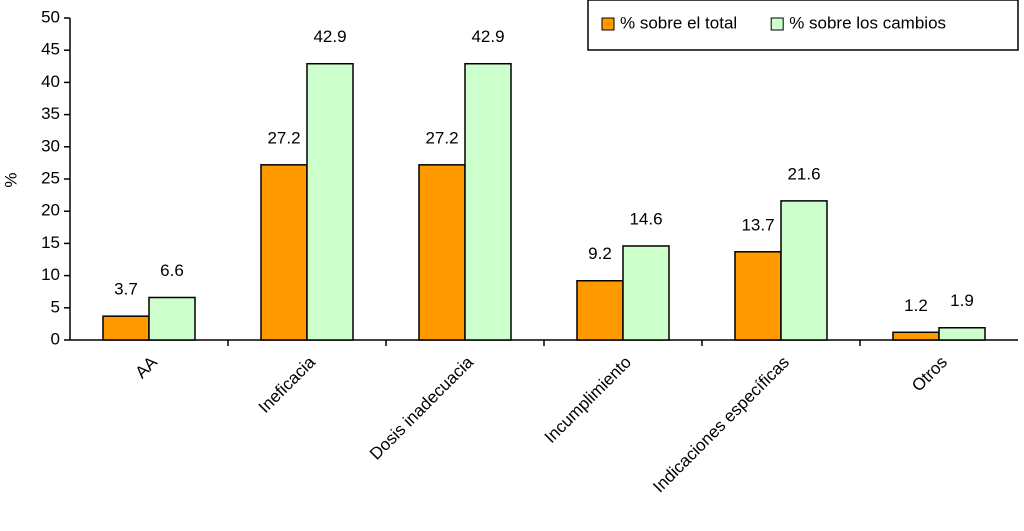  I want to click on y-tick-label: 45, so click(50, 49).